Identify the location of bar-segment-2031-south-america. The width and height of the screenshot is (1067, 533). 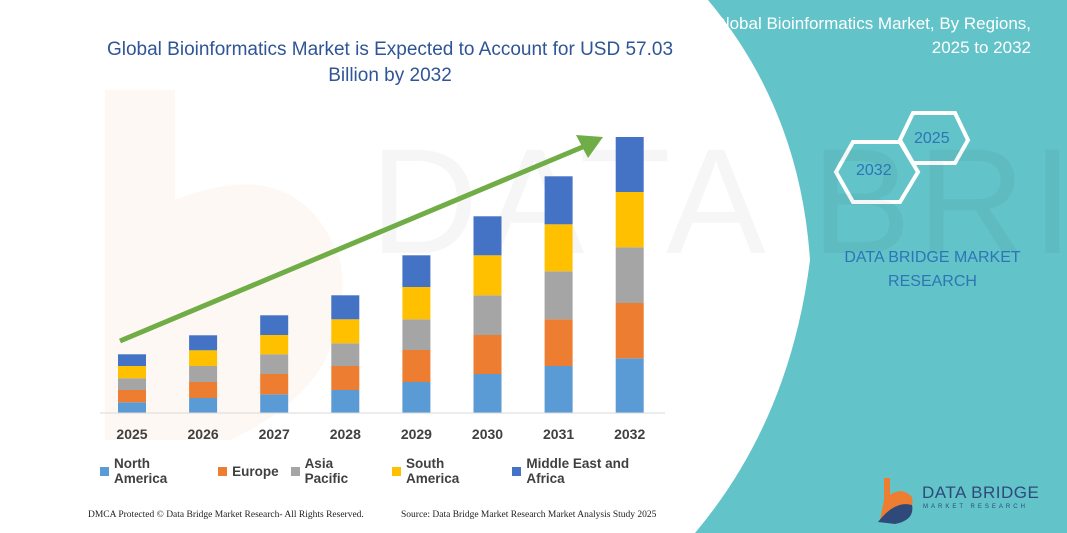
(558, 248).